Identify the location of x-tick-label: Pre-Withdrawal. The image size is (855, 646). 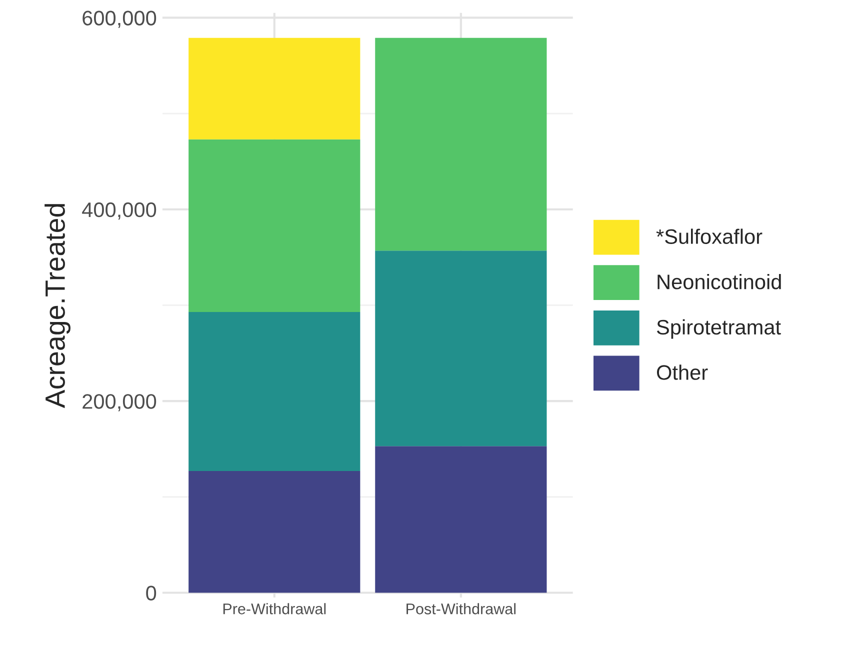
(274, 608).